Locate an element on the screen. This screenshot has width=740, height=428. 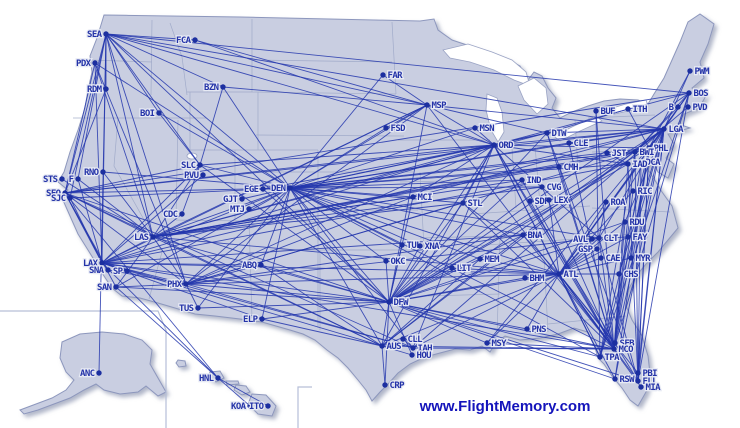
route-SEA-LAS is located at coordinates (129, 135).